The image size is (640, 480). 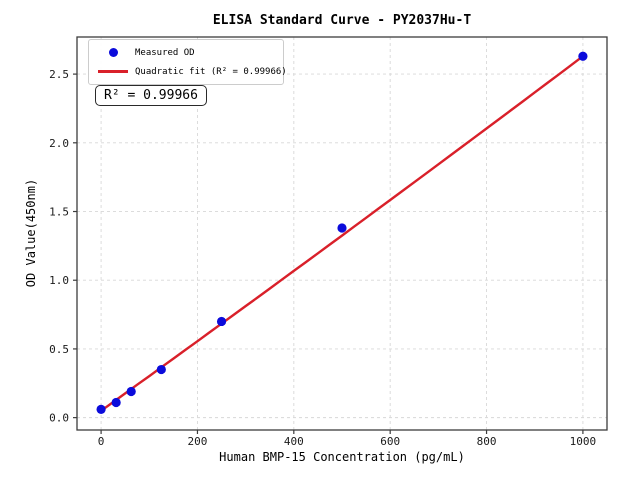 I want to click on legend-entry-measured-od: Measured OD, so click(x=185, y=52).